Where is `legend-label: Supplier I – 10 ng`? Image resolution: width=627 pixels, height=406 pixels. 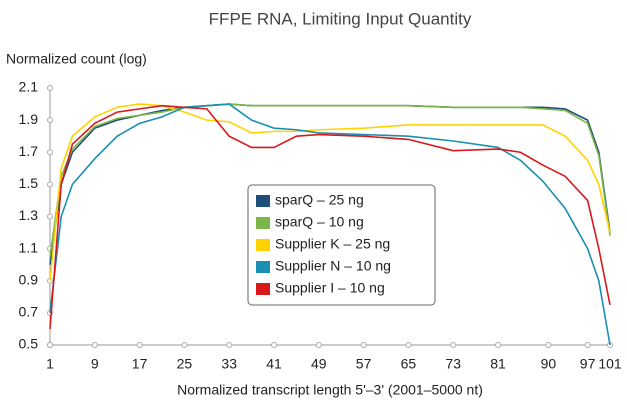
legend-label: Supplier I – 10 ng is located at coordinates (330, 288).